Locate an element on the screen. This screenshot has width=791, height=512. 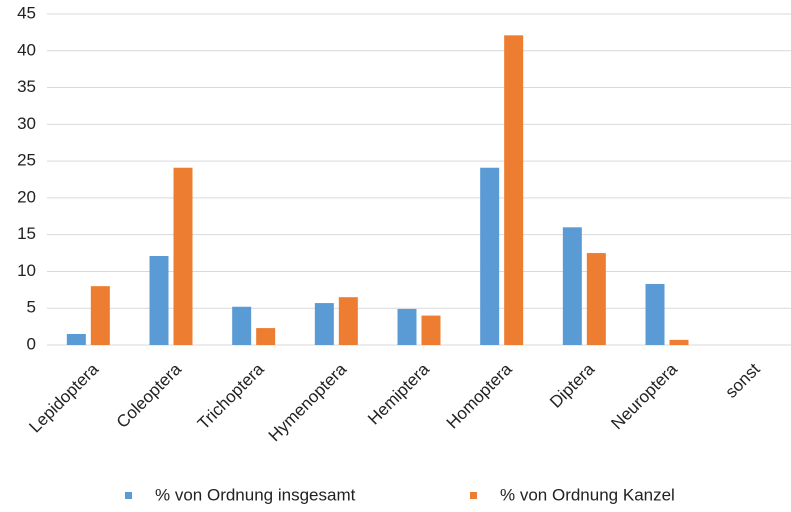
x-tick-label: sonst is located at coordinates (742, 380).